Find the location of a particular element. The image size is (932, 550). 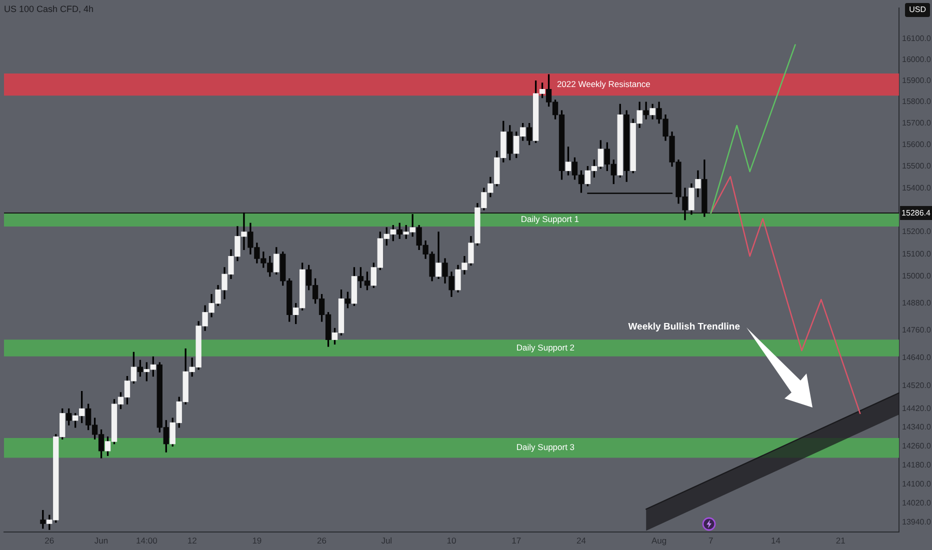

band-label: Daily Support 1 is located at coordinates (550, 219).